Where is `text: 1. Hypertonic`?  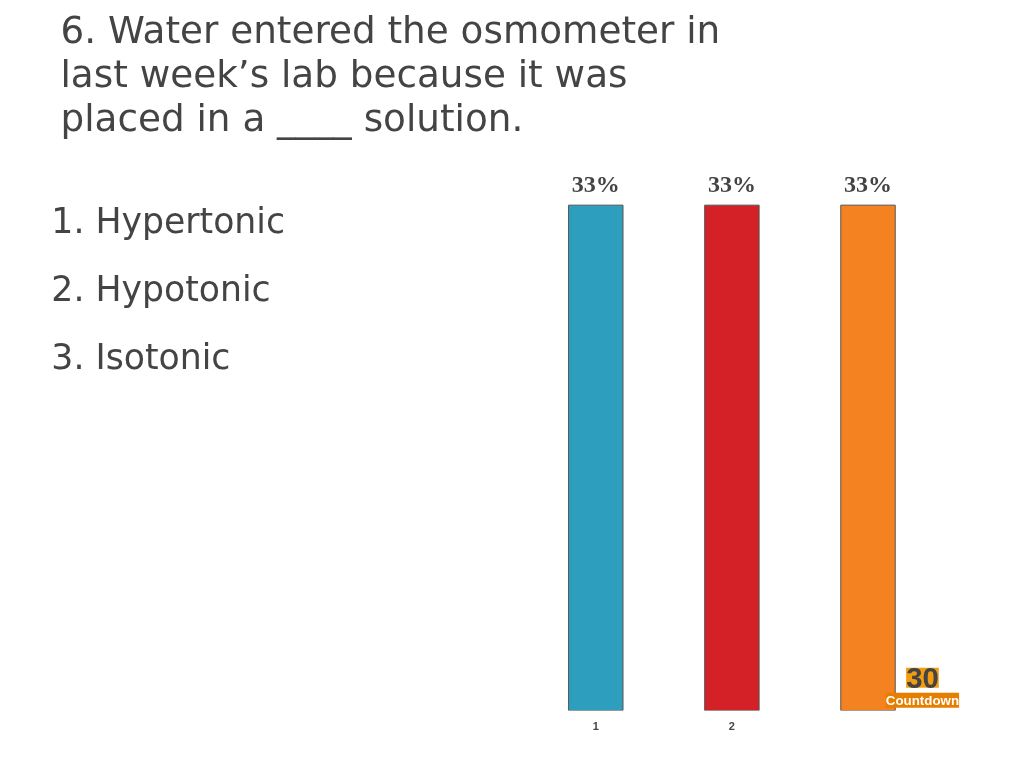 text: 1. Hypertonic is located at coordinates (168, 220).